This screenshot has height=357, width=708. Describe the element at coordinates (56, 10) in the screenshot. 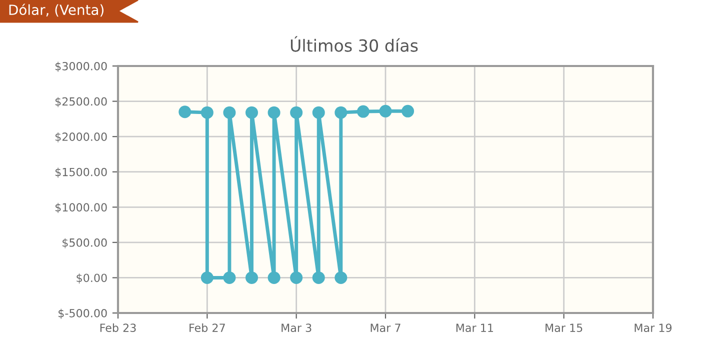

I see `text: Dólar, (Venta)` at that location.